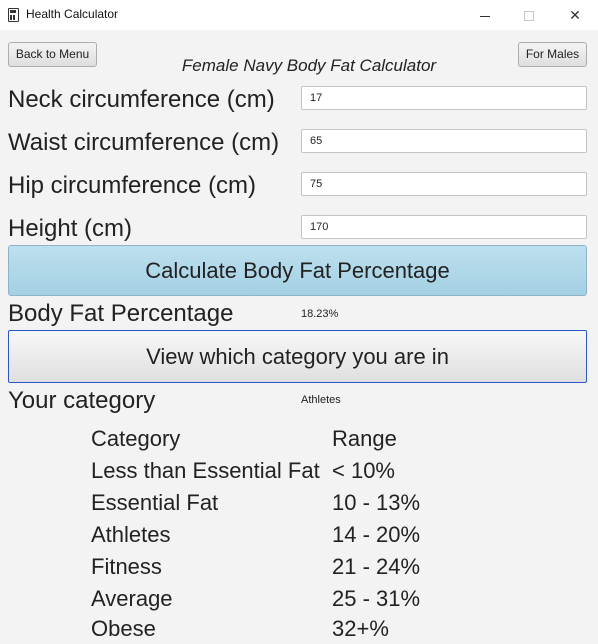  What do you see at coordinates (376, 502) in the screenshot?
I see `table-row-range: 10 - 13%` at bounding box center [376, 502].